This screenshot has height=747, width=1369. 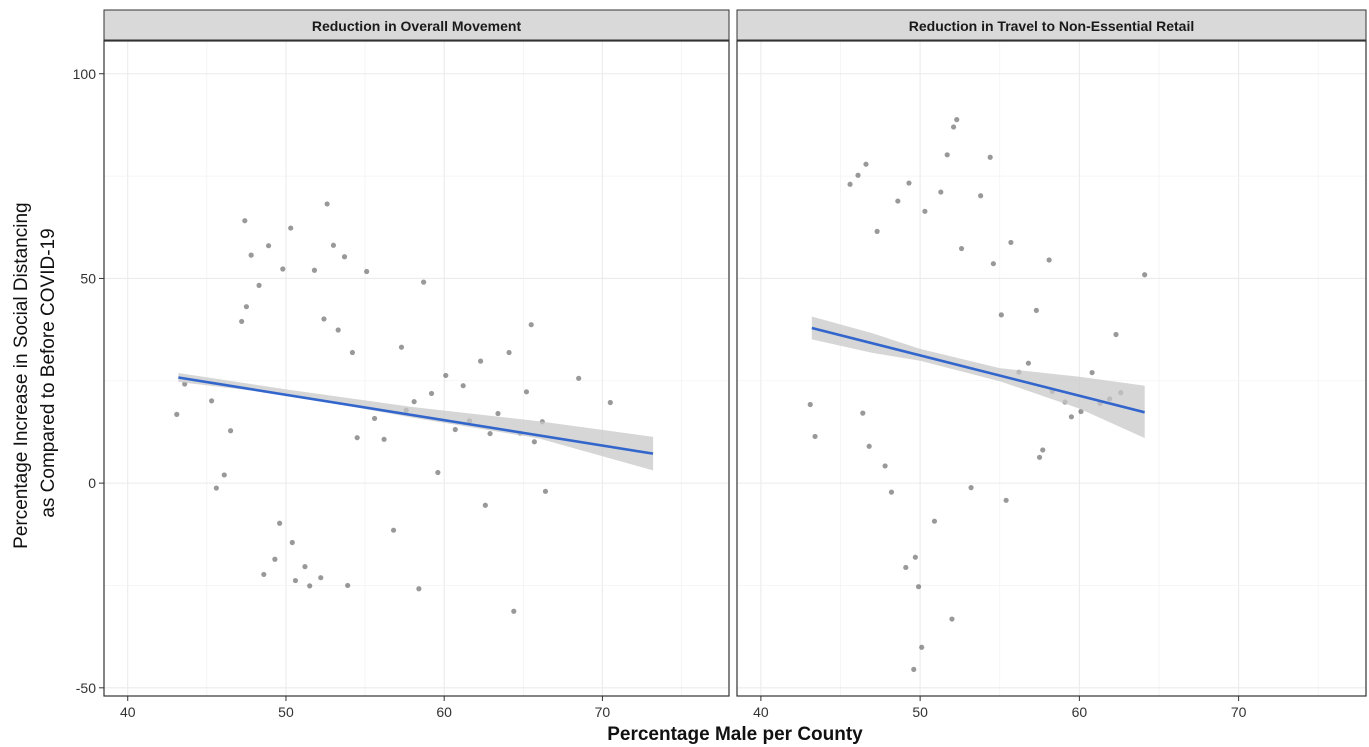 I want to click on y-tick-label: 100, so click(x=85, y=74).